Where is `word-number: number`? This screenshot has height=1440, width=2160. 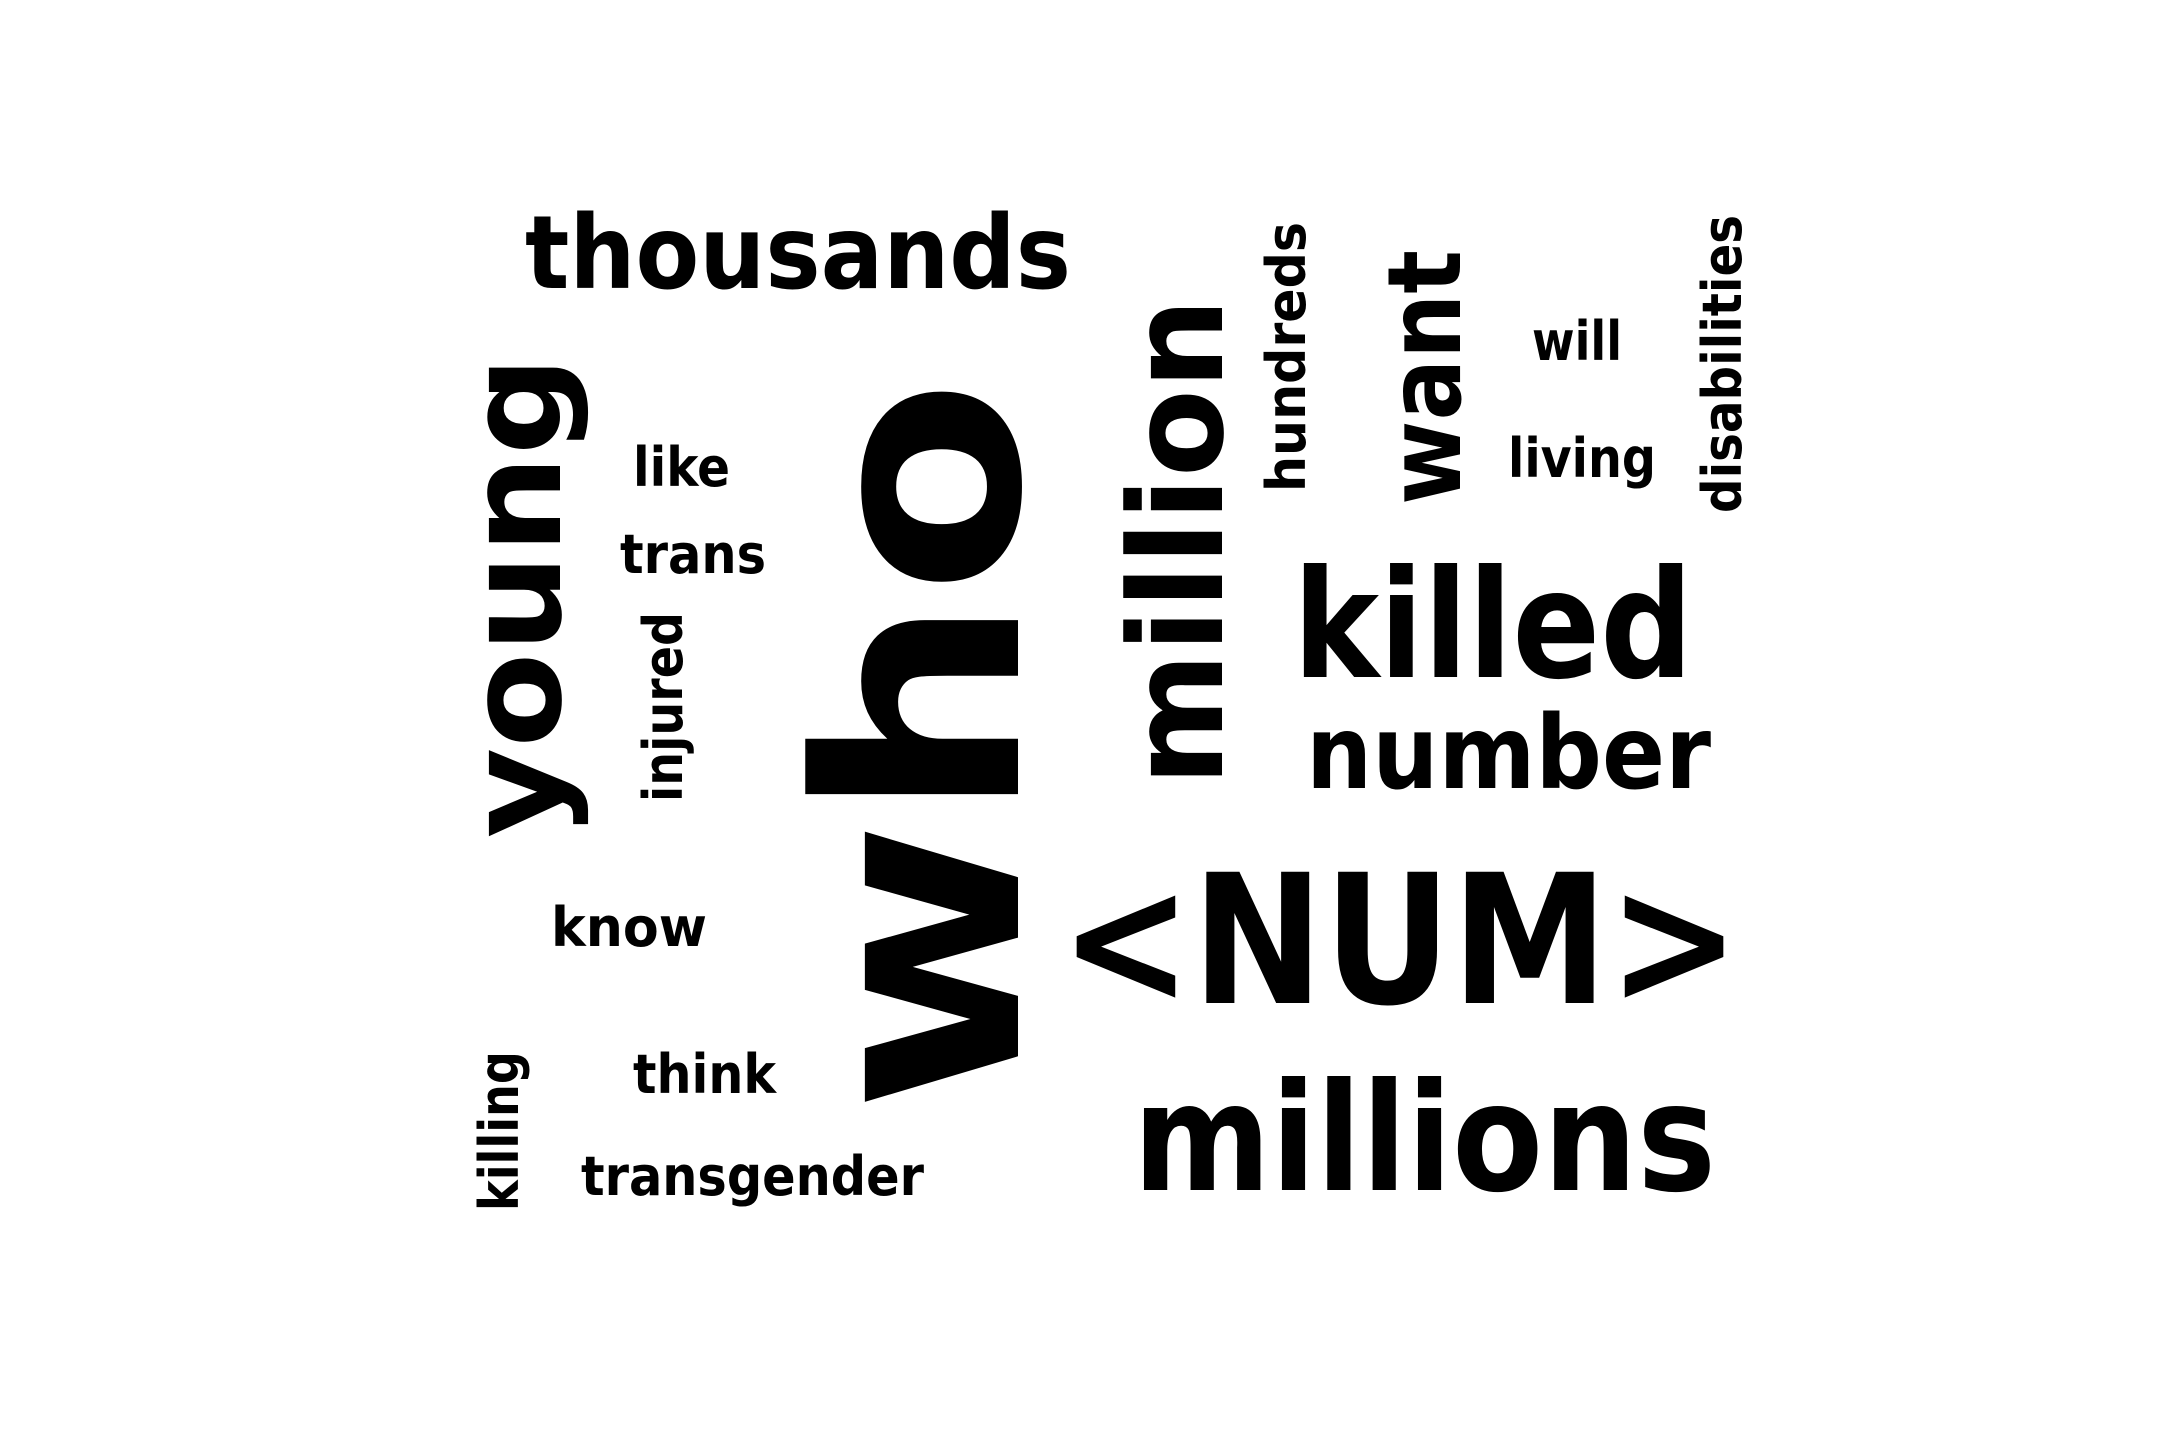 word-number: number is located at coordinates (1508, 753).